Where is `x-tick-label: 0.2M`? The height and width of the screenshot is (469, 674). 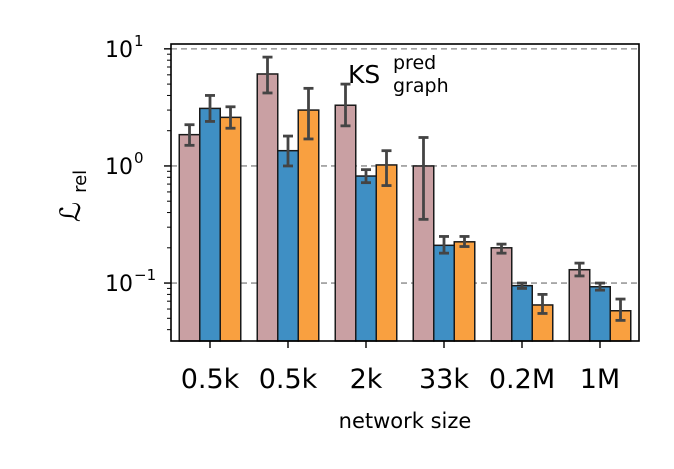 x-tick-label: 0.2M is located at coordinates (522, 379).